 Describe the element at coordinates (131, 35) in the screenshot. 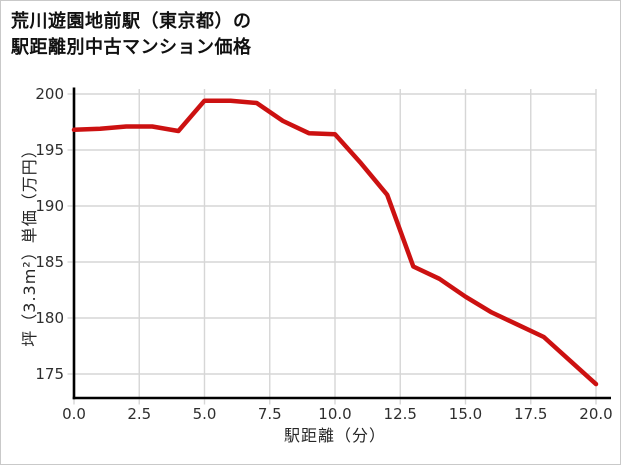

I see `chart-title: 荒川遊園地前駅（東京都）の 駅距離別中古マンション価格` at that location.